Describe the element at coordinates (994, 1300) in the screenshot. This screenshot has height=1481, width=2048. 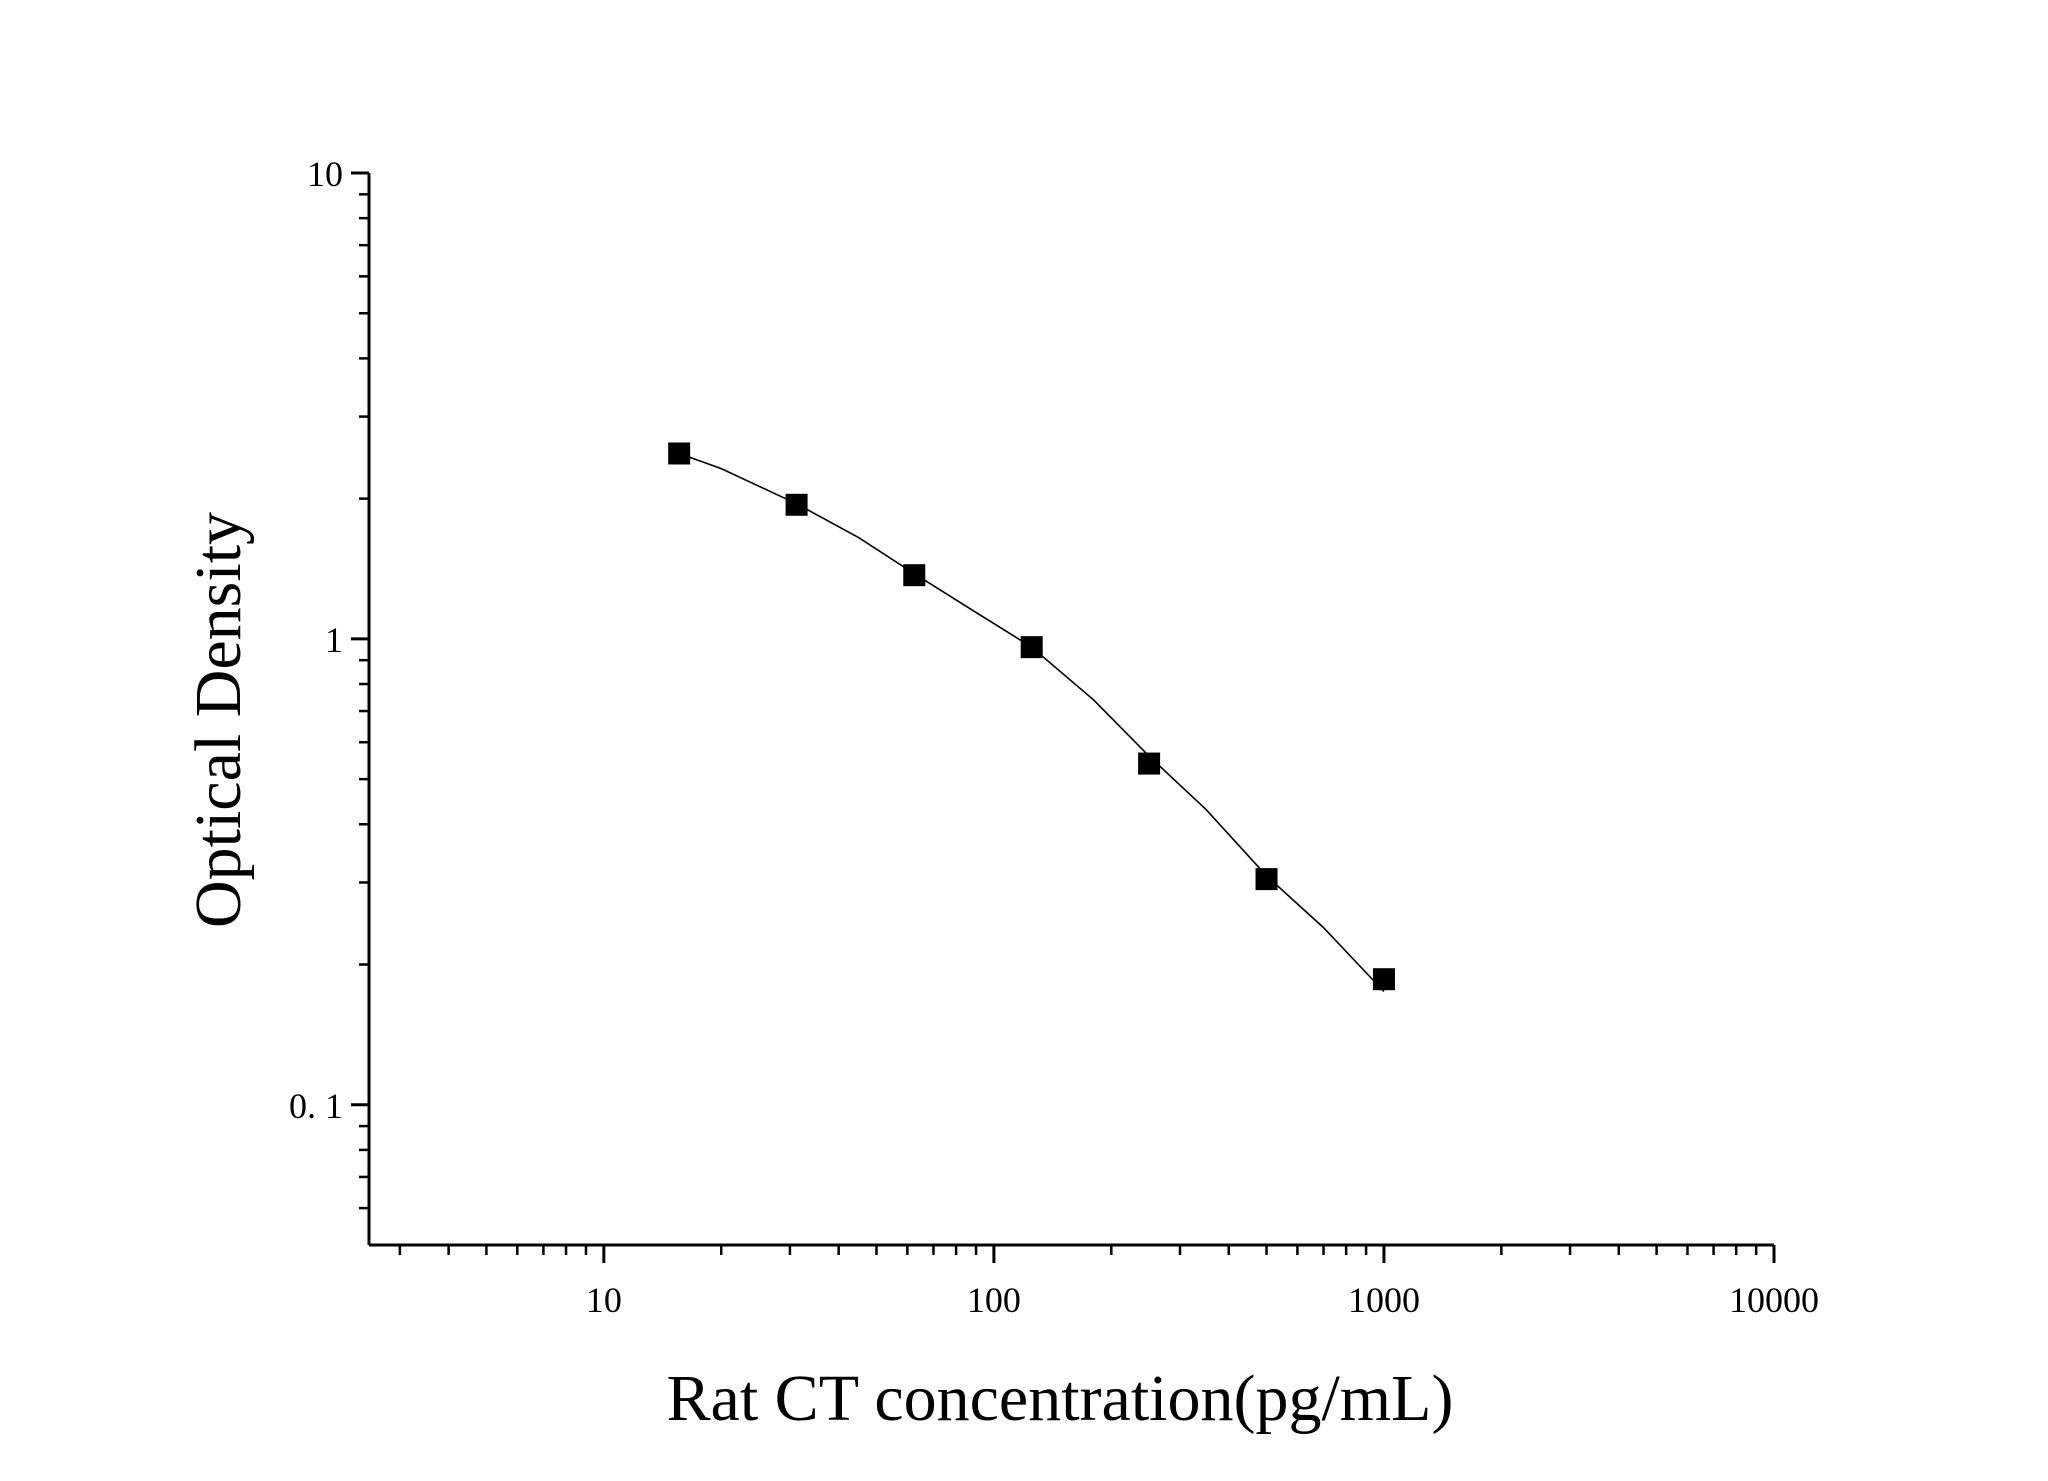
I see `x-tick-label: 100` at that location.